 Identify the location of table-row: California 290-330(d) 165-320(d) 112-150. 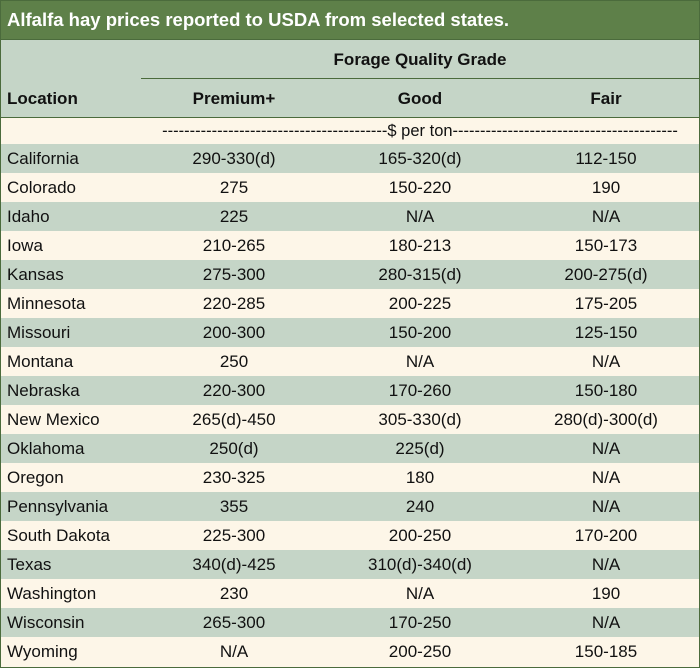
(350, 158).